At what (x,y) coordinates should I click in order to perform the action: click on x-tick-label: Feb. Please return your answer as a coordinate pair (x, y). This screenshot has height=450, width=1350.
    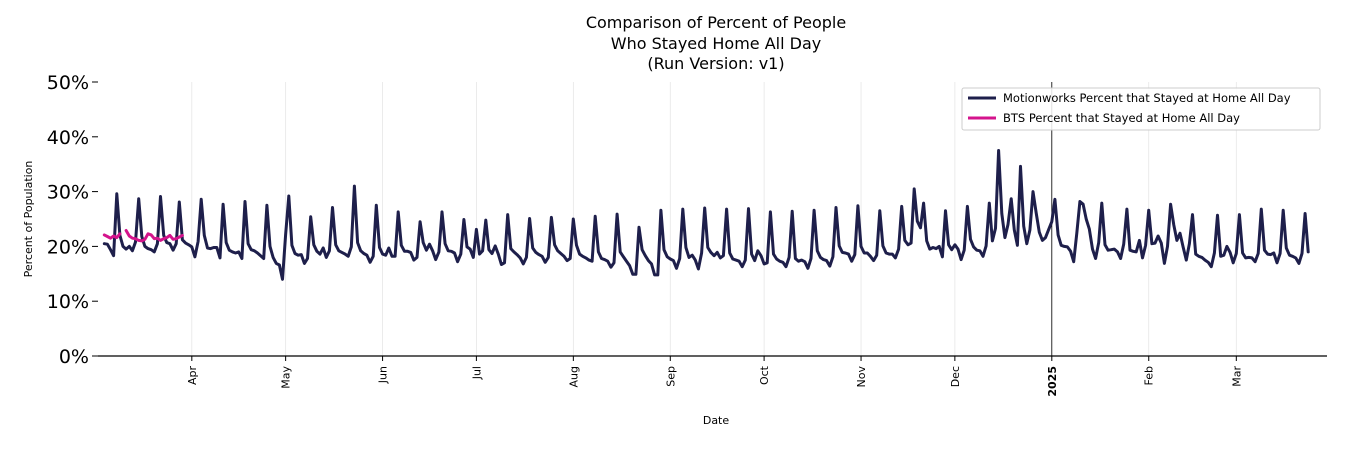
    Looking at the image, I should click on (1149, 375).